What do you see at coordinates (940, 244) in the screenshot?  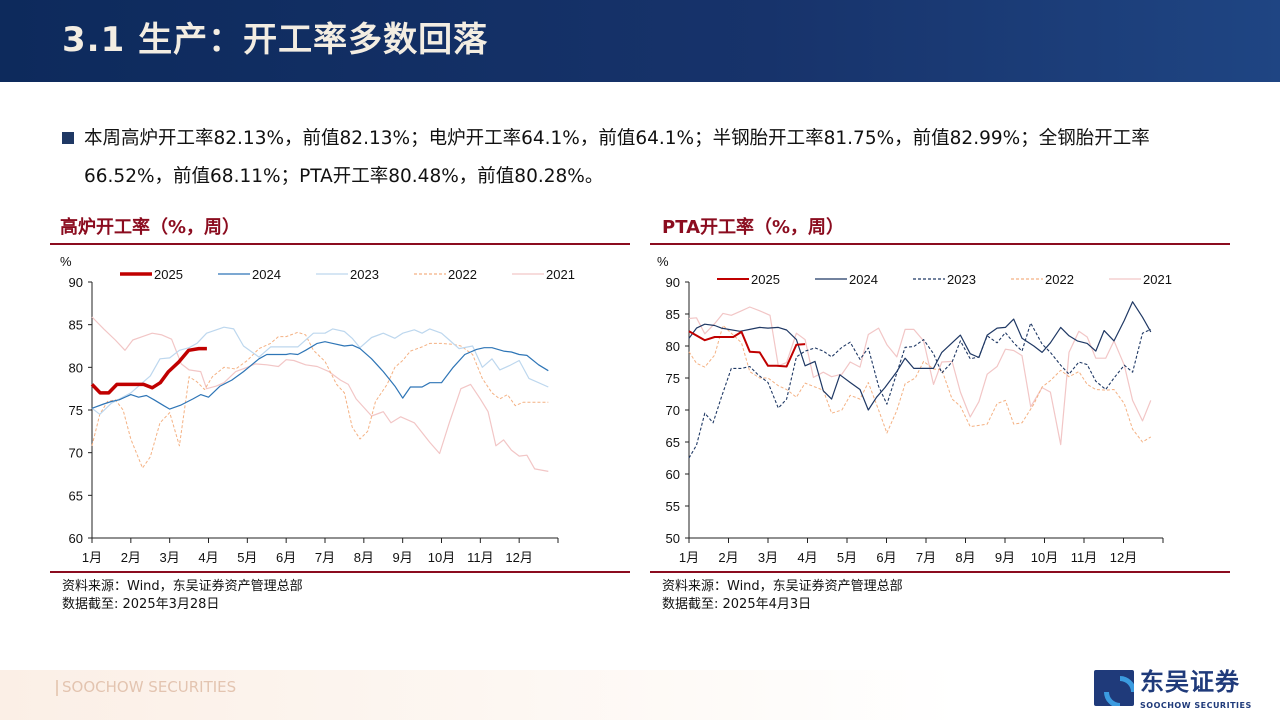 I see `right-title-divider` at bounding box center [940, 244].